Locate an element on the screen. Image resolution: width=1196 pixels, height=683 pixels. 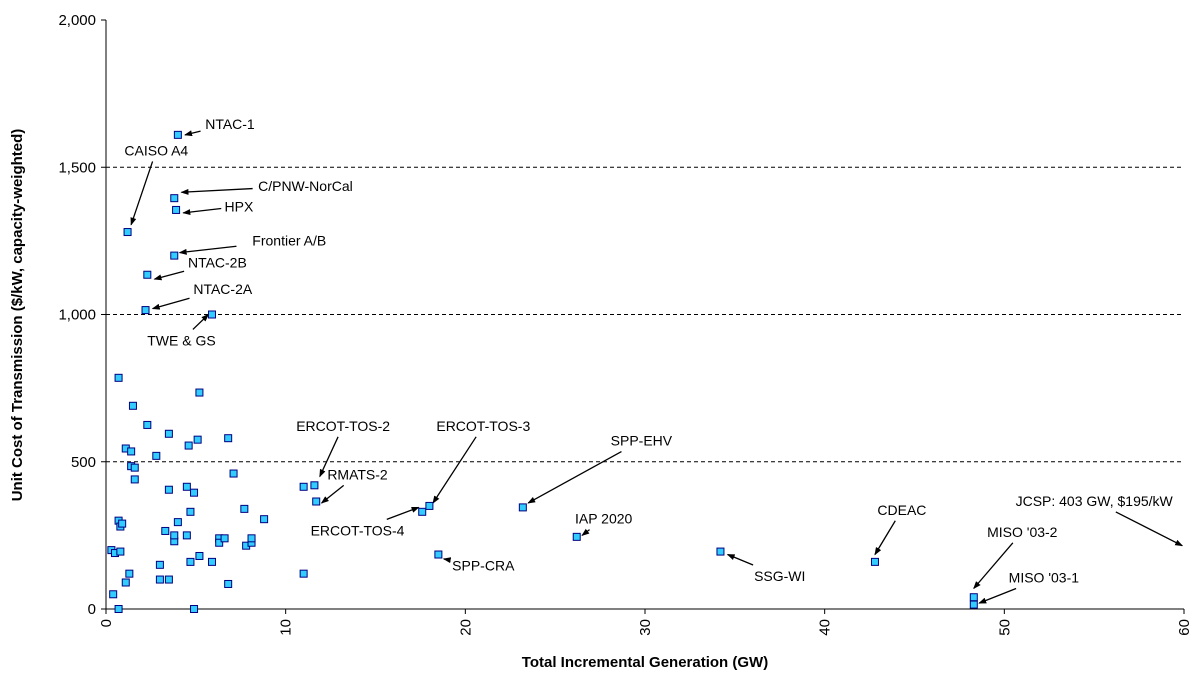
annotation-label: NTAC-2B is located at coordinates (217, 262).